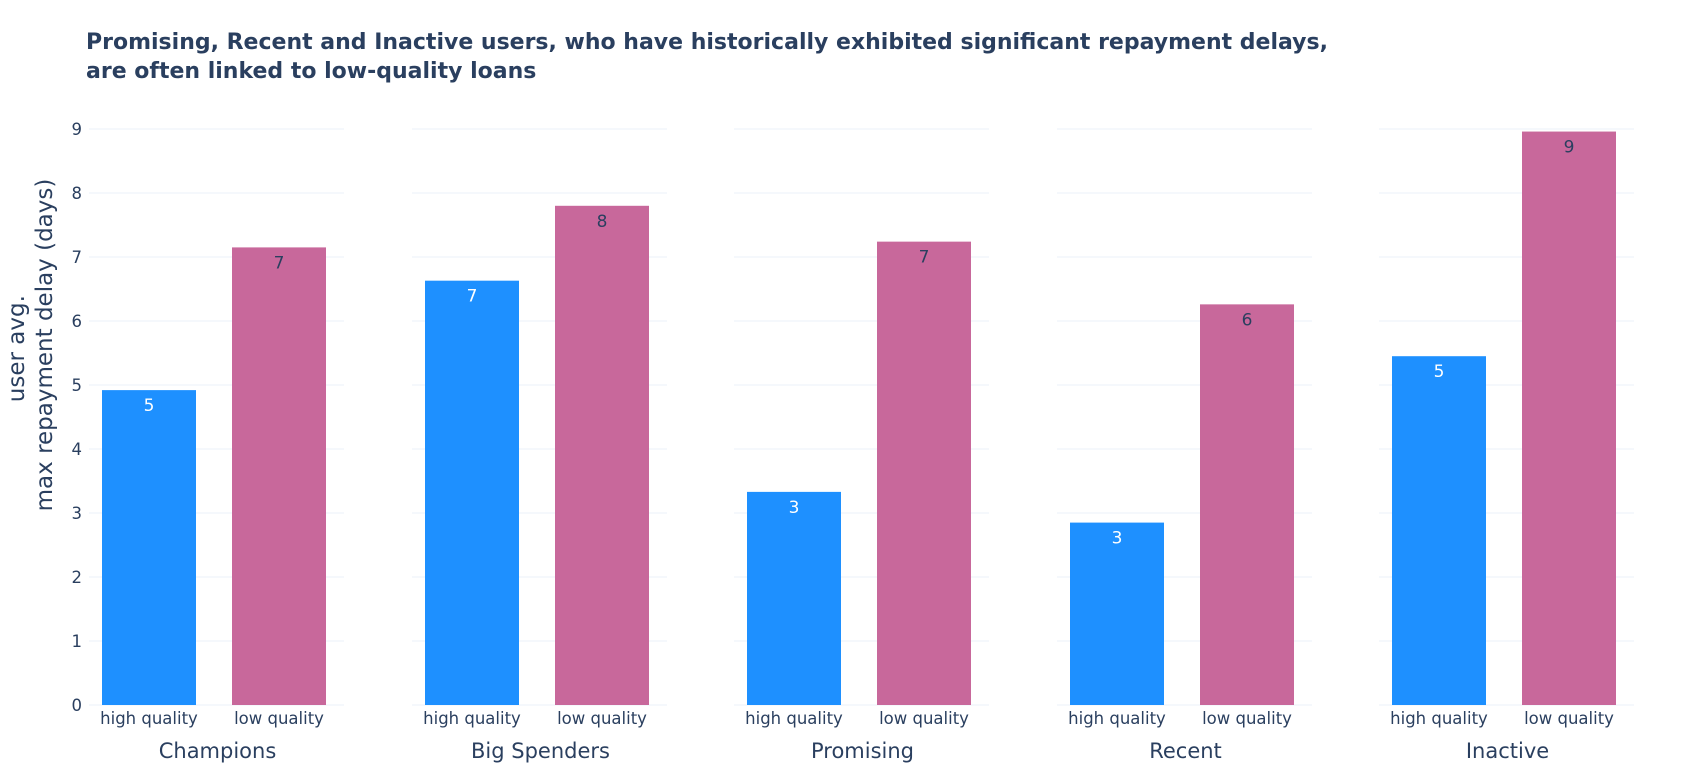 This screenshot has width=1691, height=775. I want to click on y-axis-label: user avg. max repayment delay (days), so click(31, 345).